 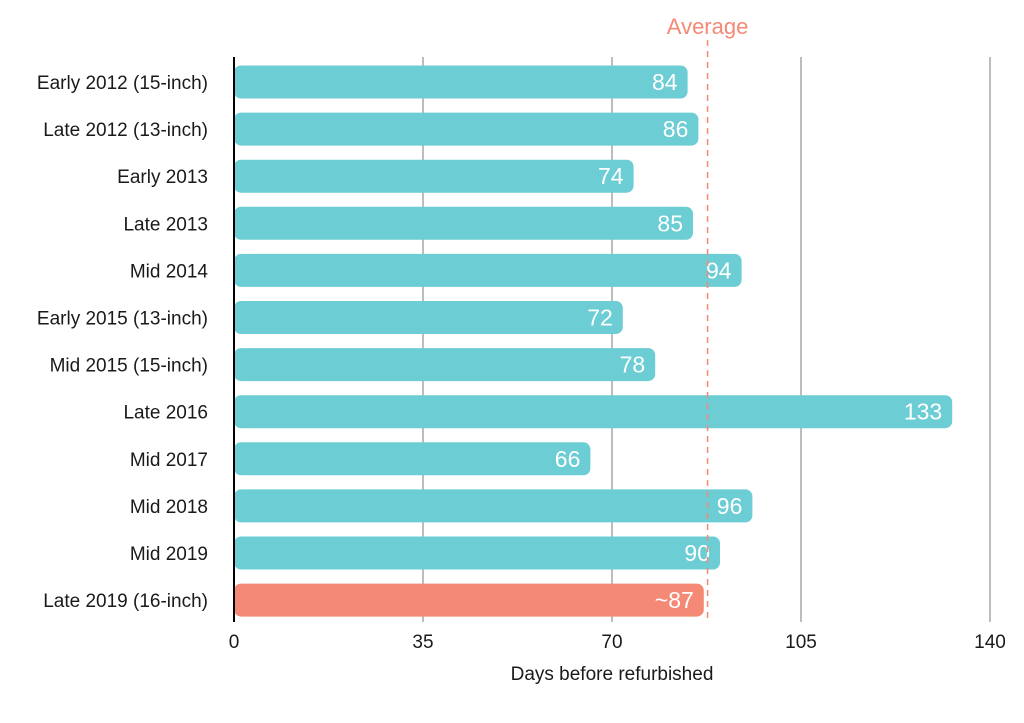 I want to click on category-label: Mid 2018, so click(x=169, y=507).